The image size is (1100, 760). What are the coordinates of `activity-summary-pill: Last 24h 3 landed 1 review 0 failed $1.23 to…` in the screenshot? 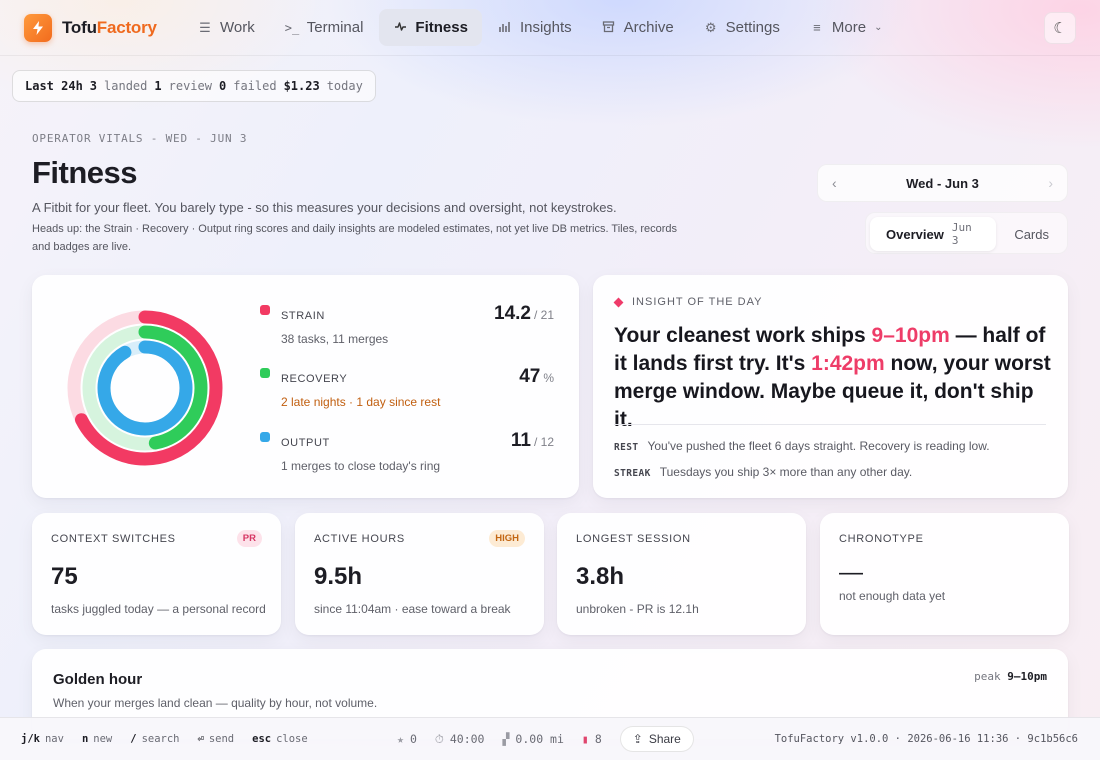 It's located at (194, 86).